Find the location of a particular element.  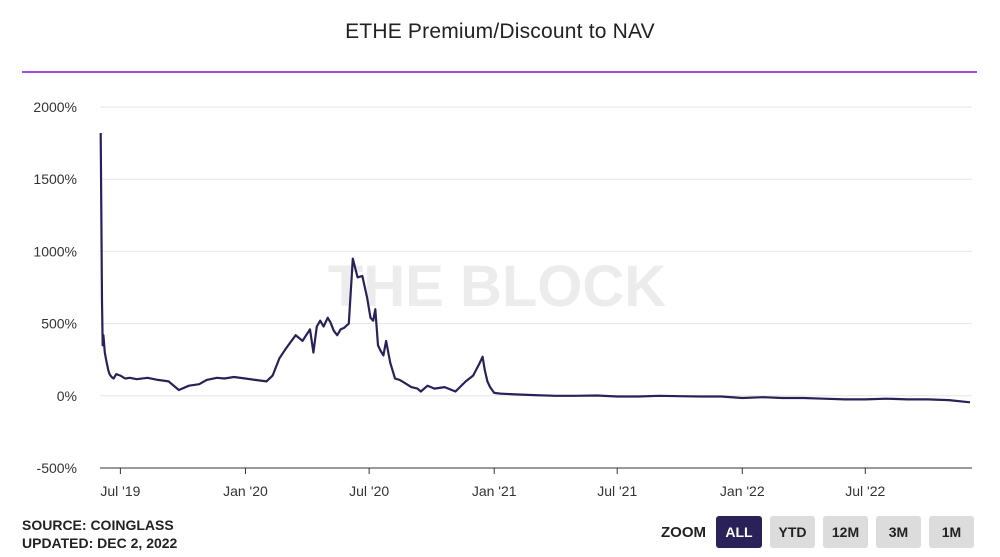

y-tick-label: 0% is located at coordinates (67, 396).